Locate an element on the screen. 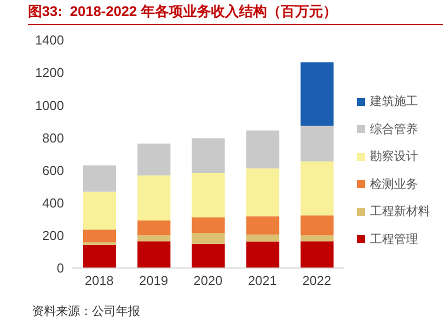 This screenshot has height=324, width=446. legend-label: 综合管养 is located at coordinates (394, 129).